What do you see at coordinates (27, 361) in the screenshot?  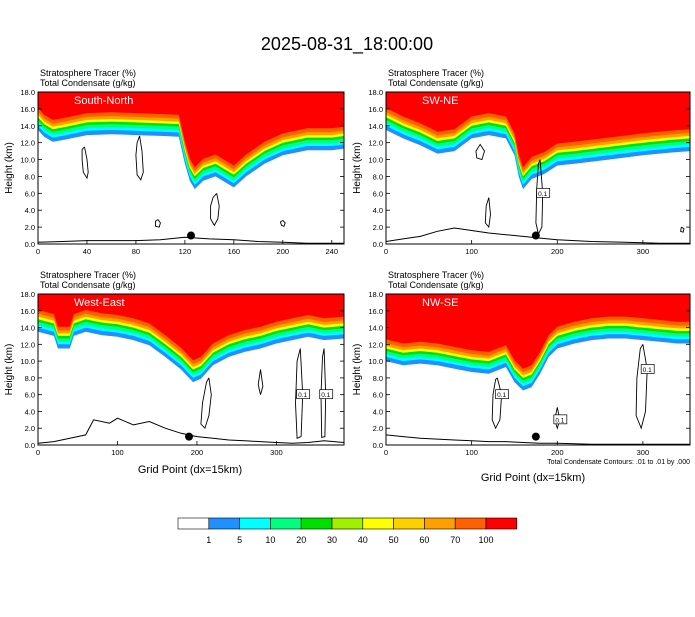 I see `y-tick-label: 10.0` at bounding box center [27, 361].